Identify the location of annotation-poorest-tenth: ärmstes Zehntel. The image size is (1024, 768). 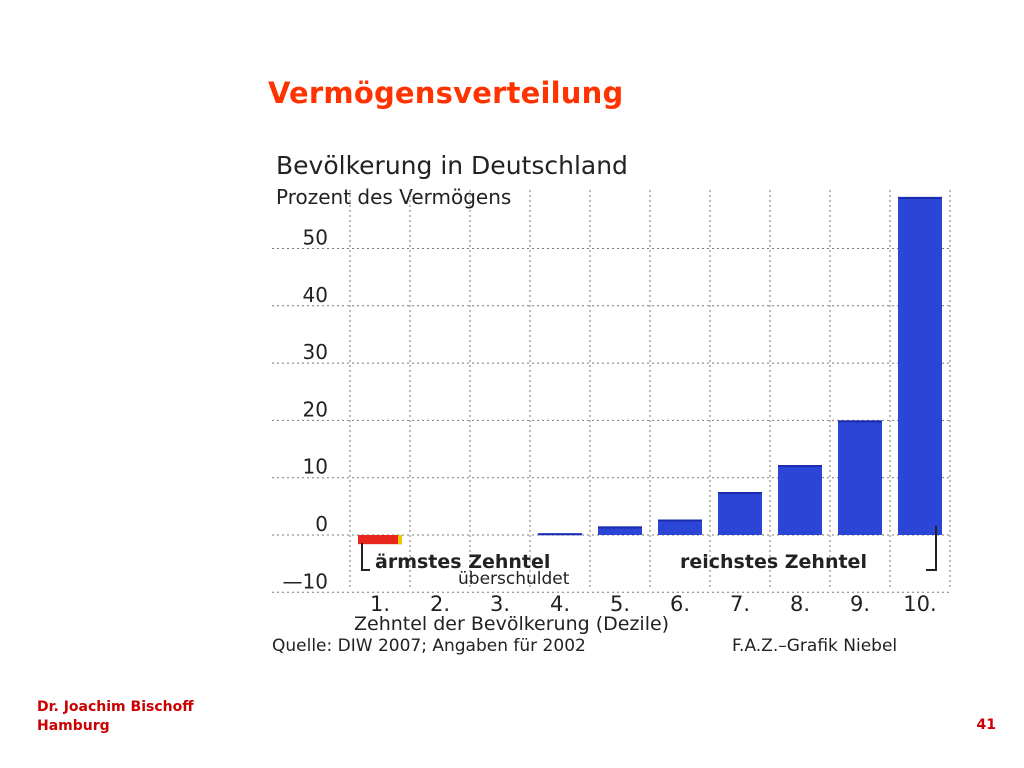
(462, 562).